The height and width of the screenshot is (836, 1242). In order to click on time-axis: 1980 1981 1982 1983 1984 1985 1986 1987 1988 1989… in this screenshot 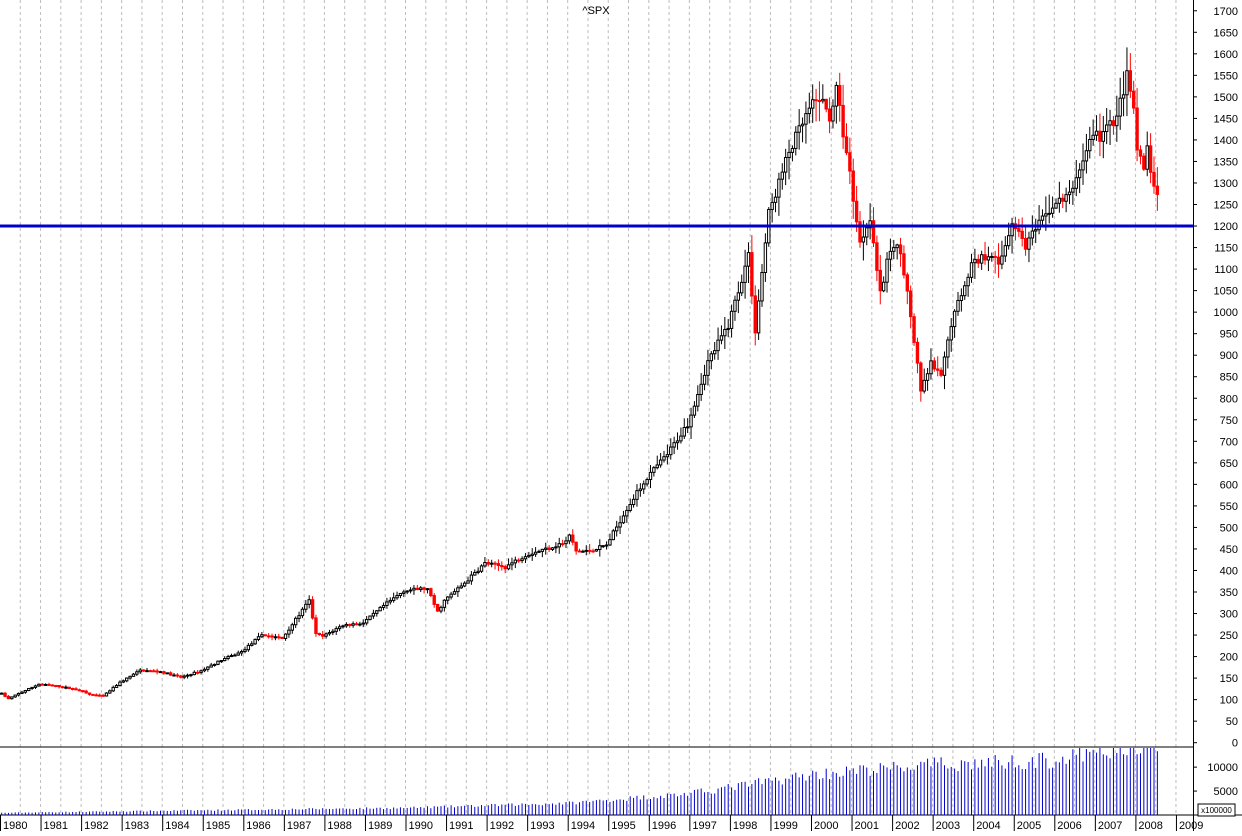, I will do `click(601, 823)`.